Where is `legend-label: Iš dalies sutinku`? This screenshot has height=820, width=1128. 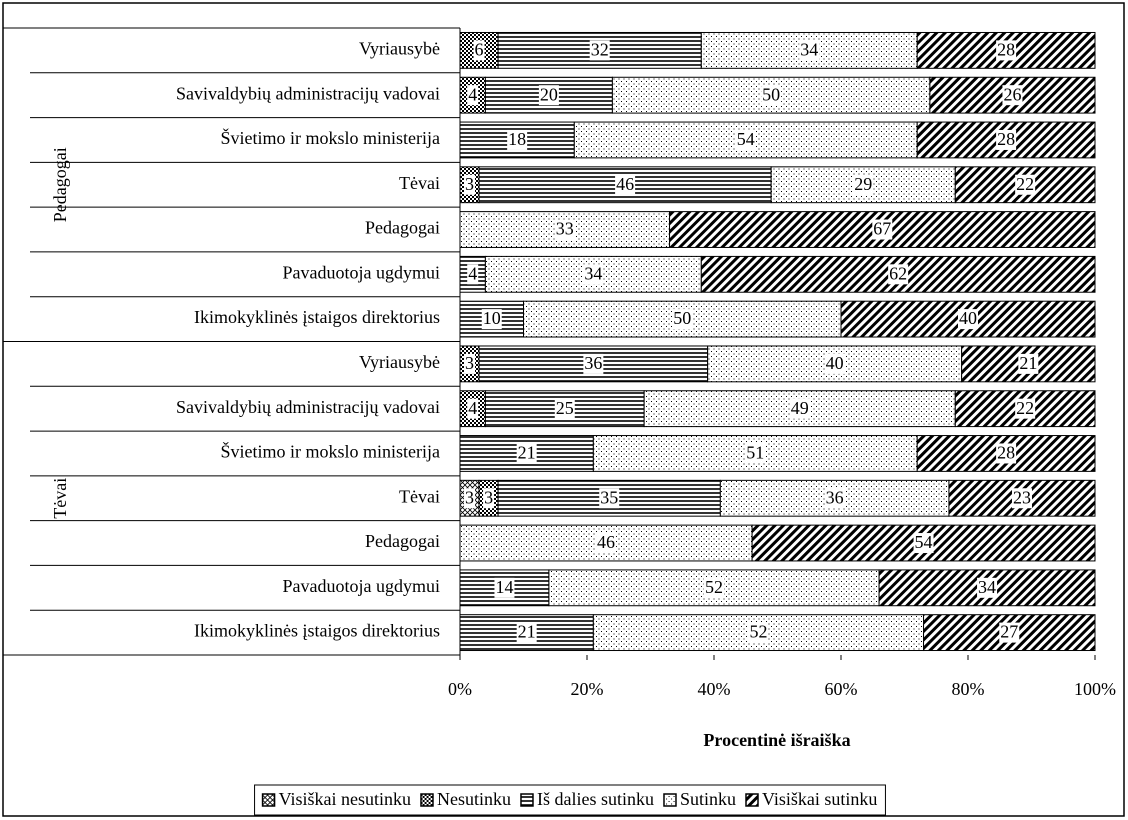
legend-label: Iš dalies sutinku is located at coordinates (595, 799).